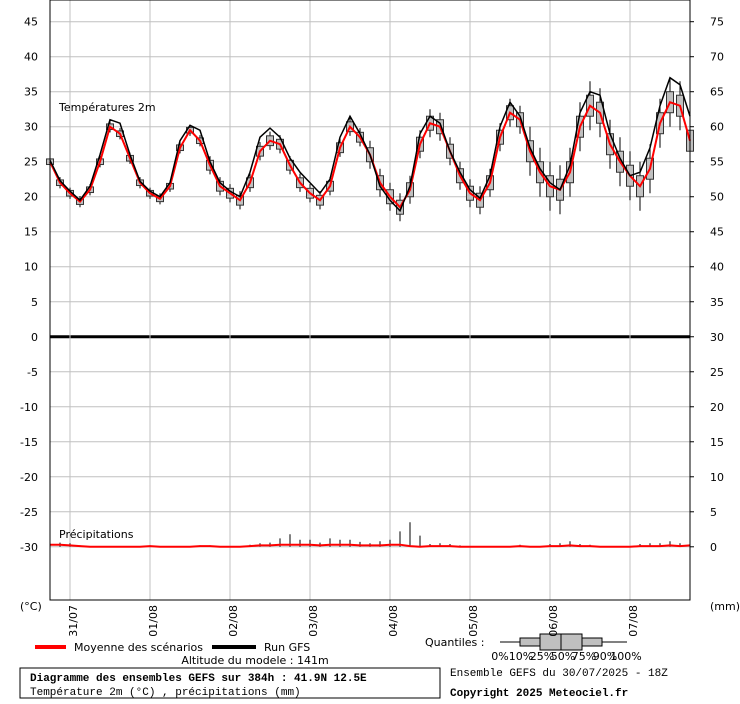 The width and height of the screenshot is (740, 704). I want to click on quantiles-title: Quantiles :, so click(454, 642).